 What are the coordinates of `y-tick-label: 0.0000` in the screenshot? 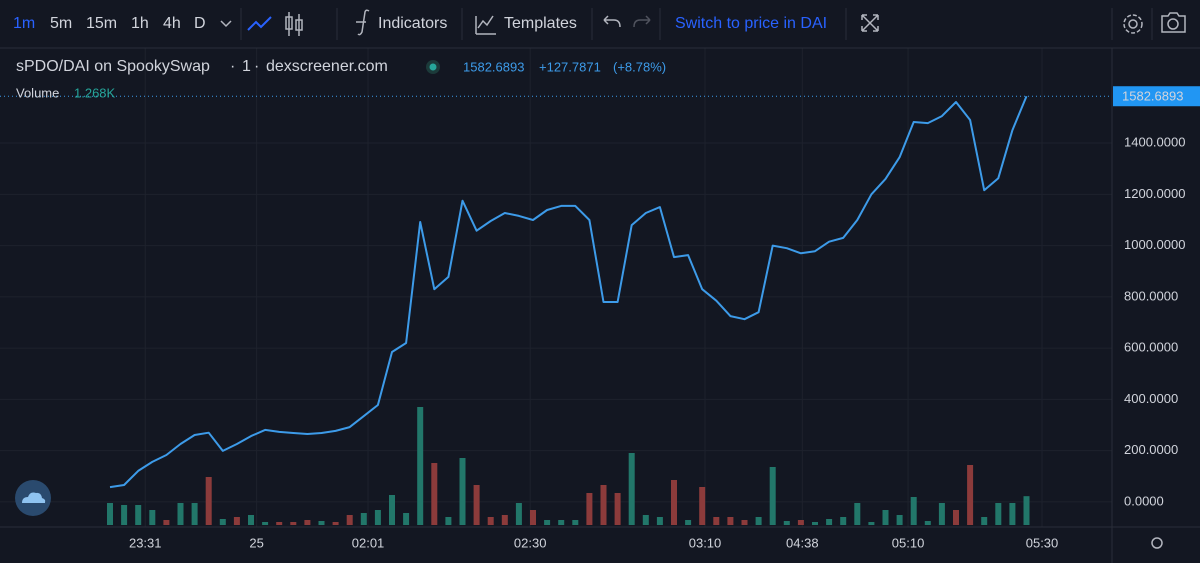 It's located at (1144, 500).